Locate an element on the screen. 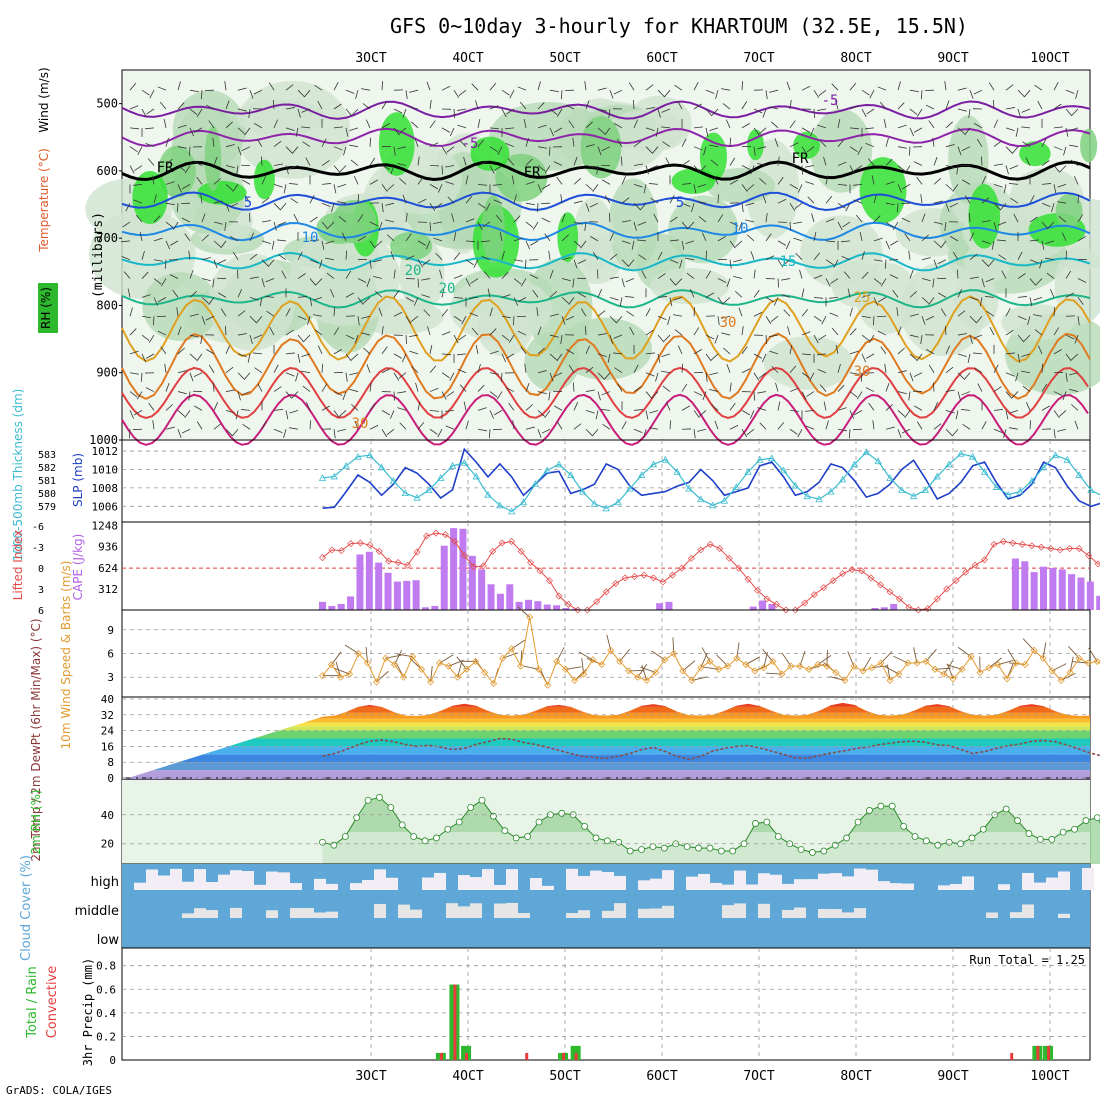  cape-tick: 1248 is located at coordinates (105, 526).